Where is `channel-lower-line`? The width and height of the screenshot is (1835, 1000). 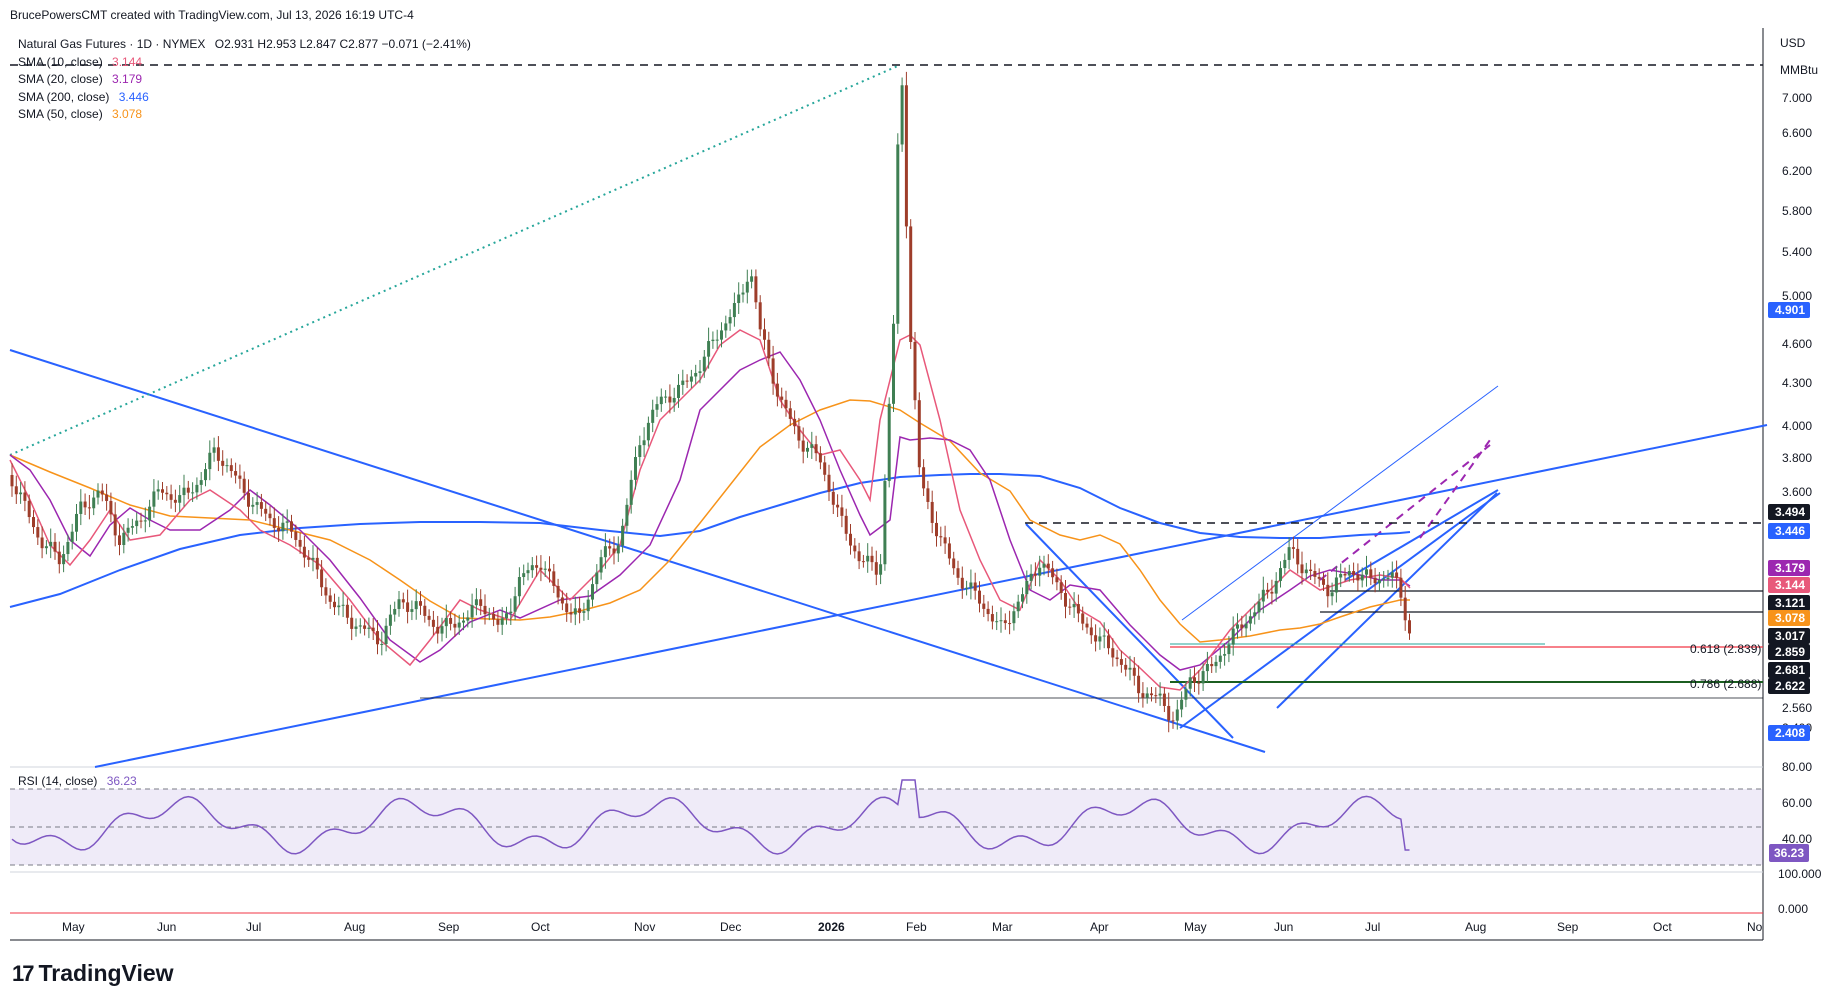 channel-lower-line is located at coordinates (1340, 610).